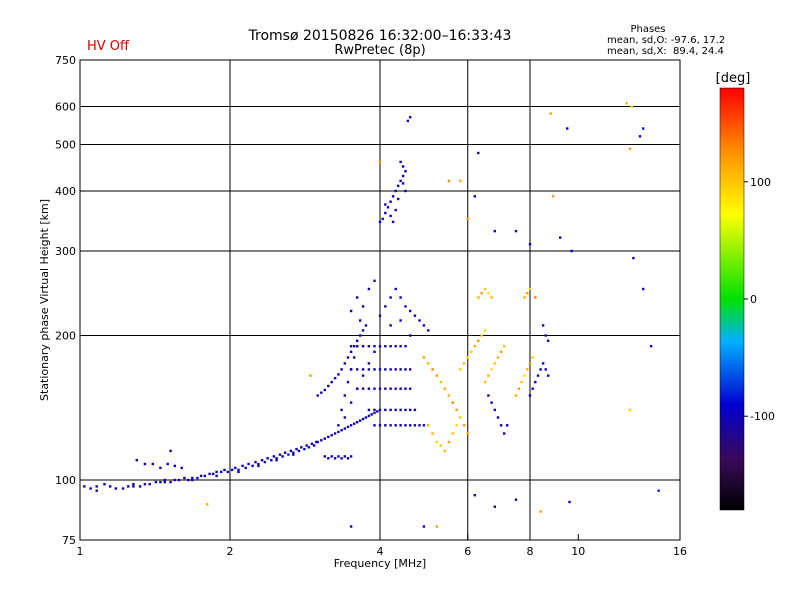 The image size is (800, 604). What do you see at coordinates (732, 299) in the screenshot?
I see `colorbar` at bounding box center [732, 299].